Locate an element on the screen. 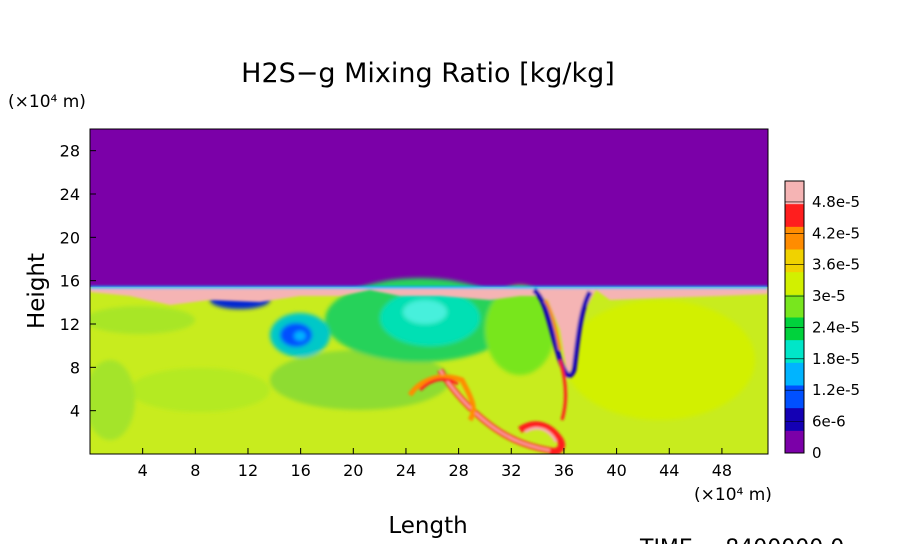 The height and width of the screenshot is (544, 904). colorbar-tick-label: 1.8e-5 is located at coordinates (836, 359).